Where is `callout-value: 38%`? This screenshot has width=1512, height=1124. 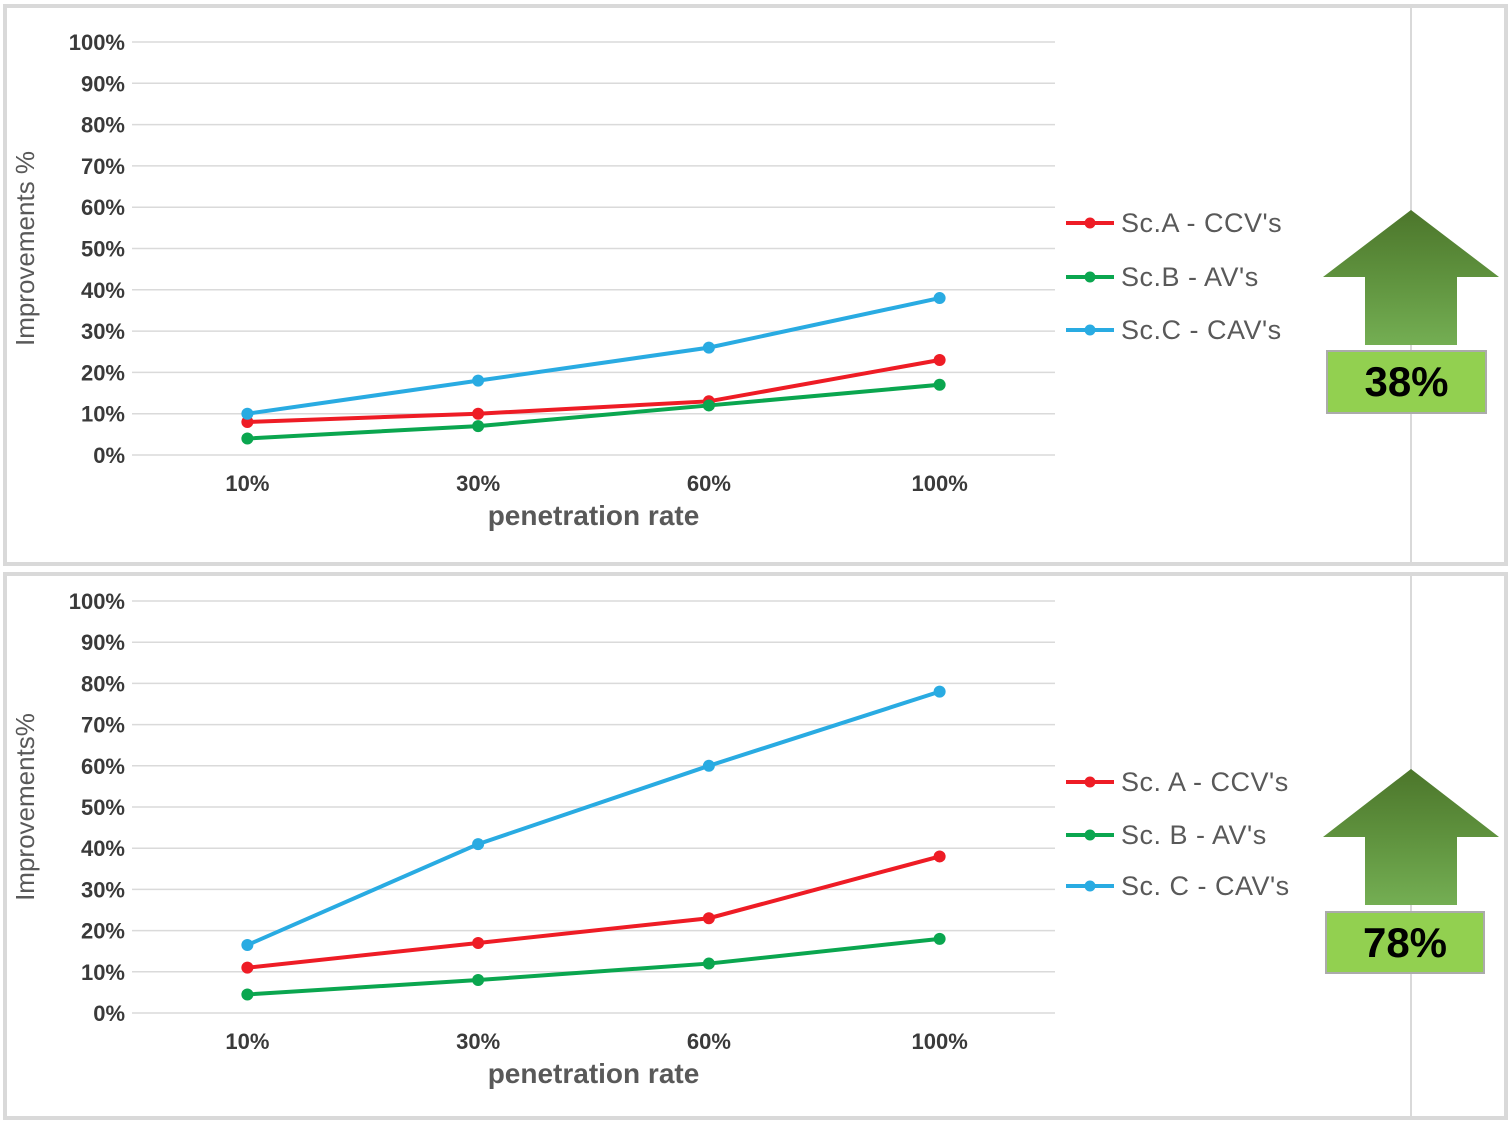
callout-value: 38% is located at coordinates (1406, 381).